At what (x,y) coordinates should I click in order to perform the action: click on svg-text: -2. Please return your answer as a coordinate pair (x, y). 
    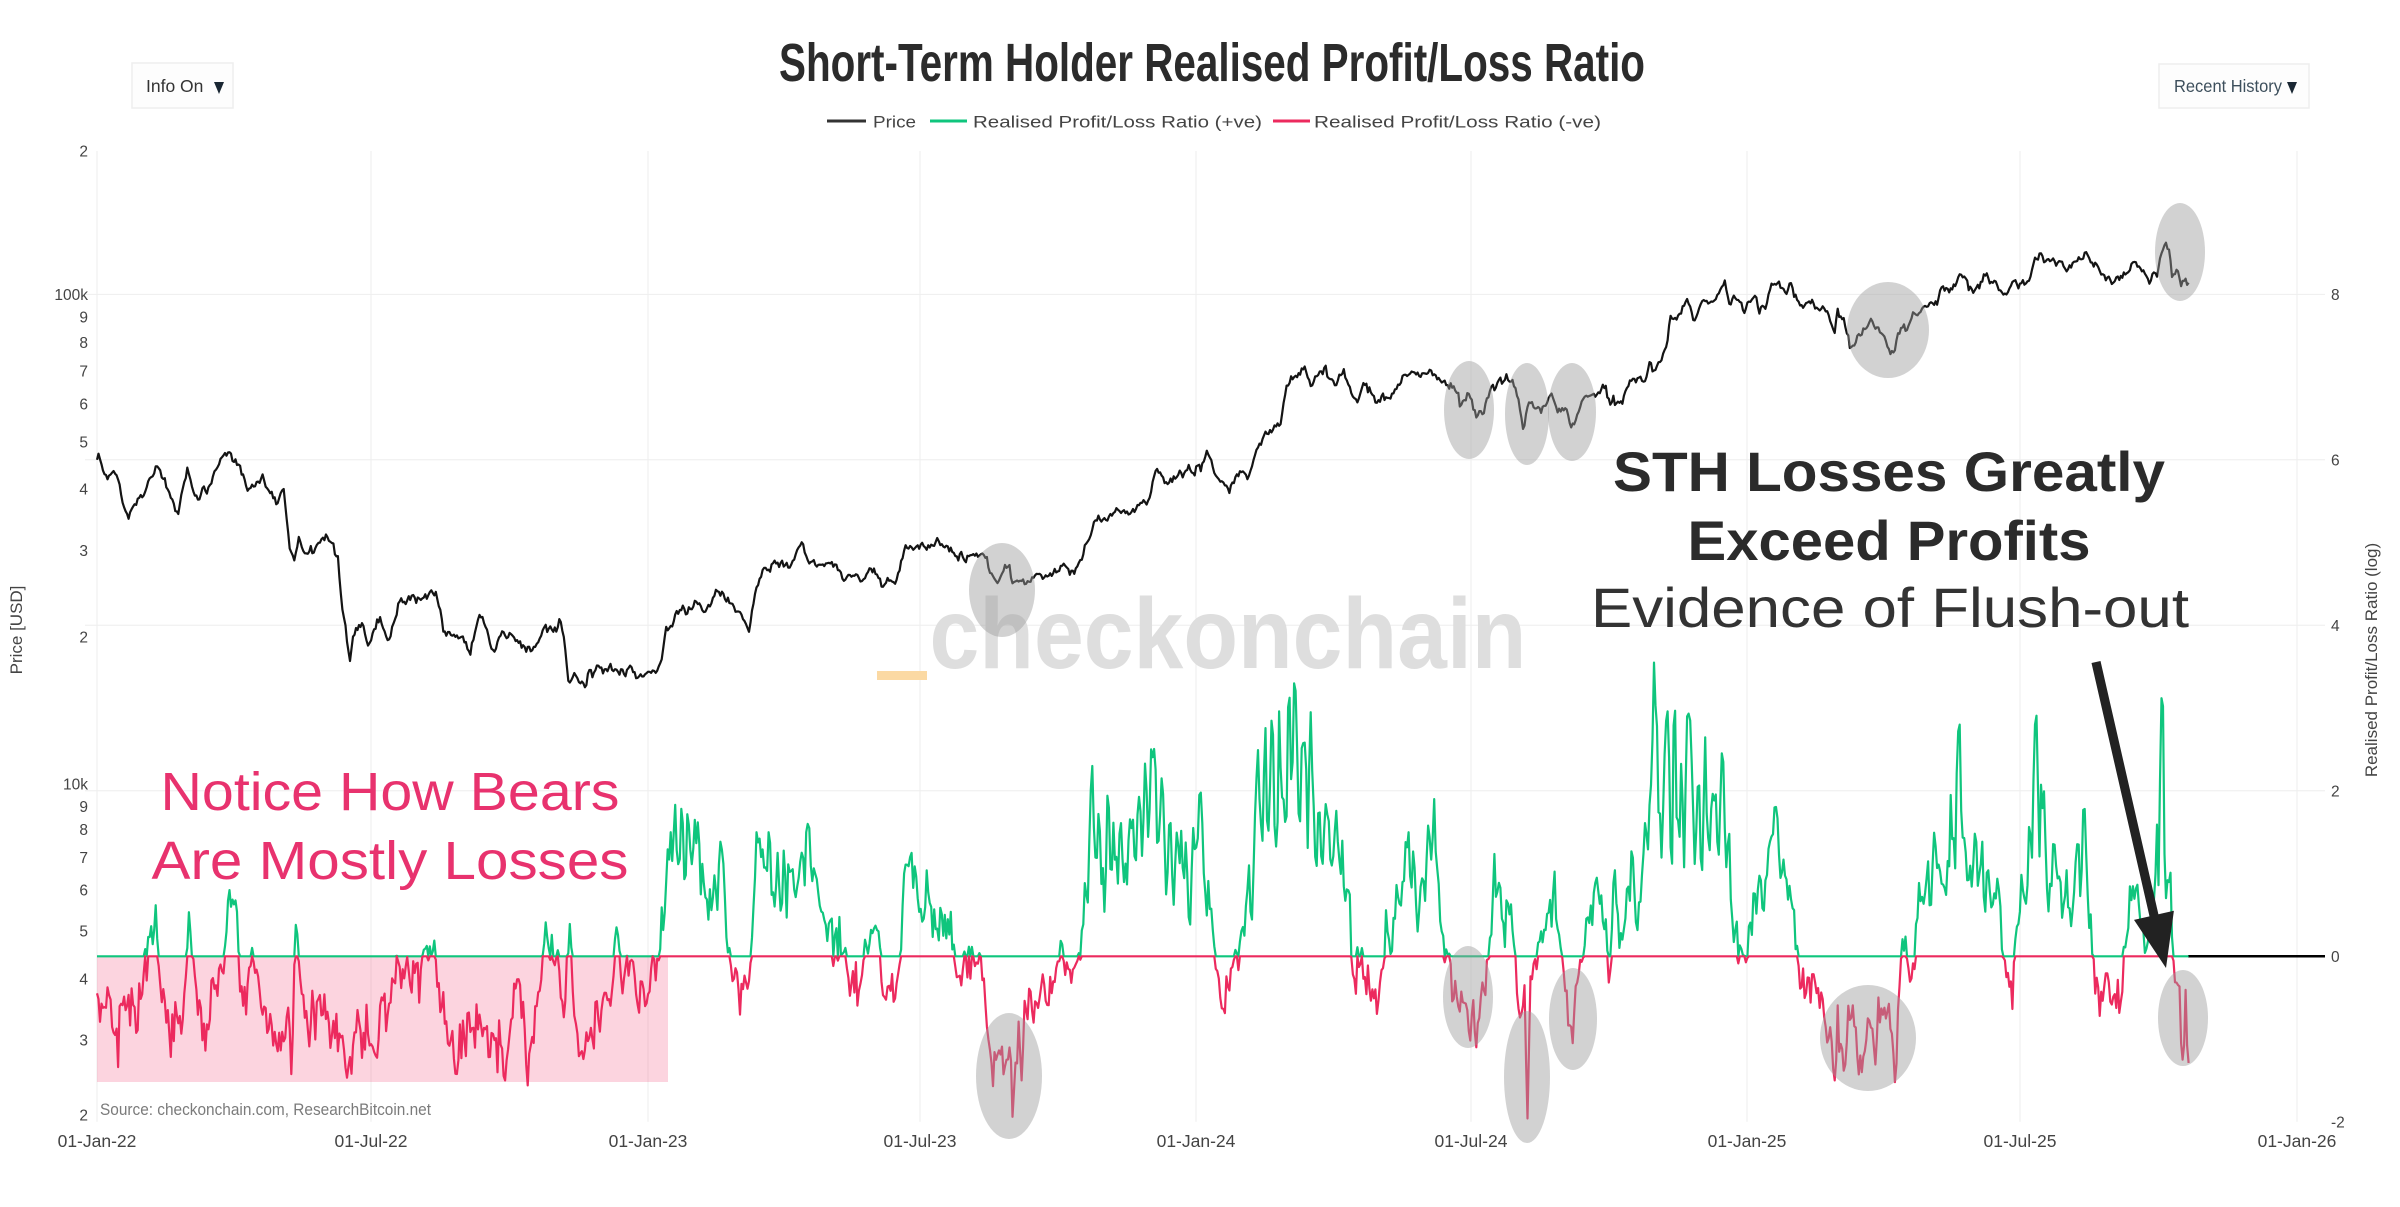
    Looking at the image, I should click on (2338, 1122).